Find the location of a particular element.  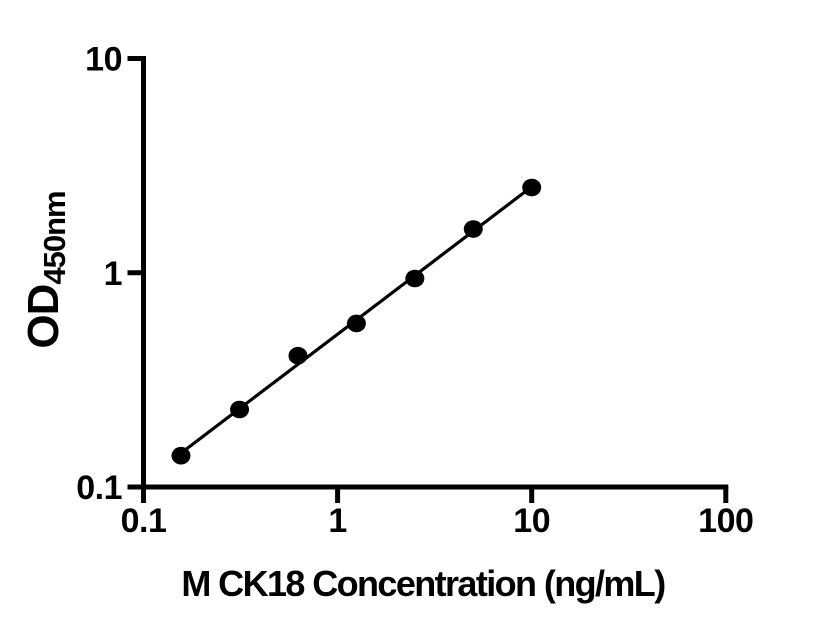

y-tick-label: 10 is located at coordinates (103, 60).